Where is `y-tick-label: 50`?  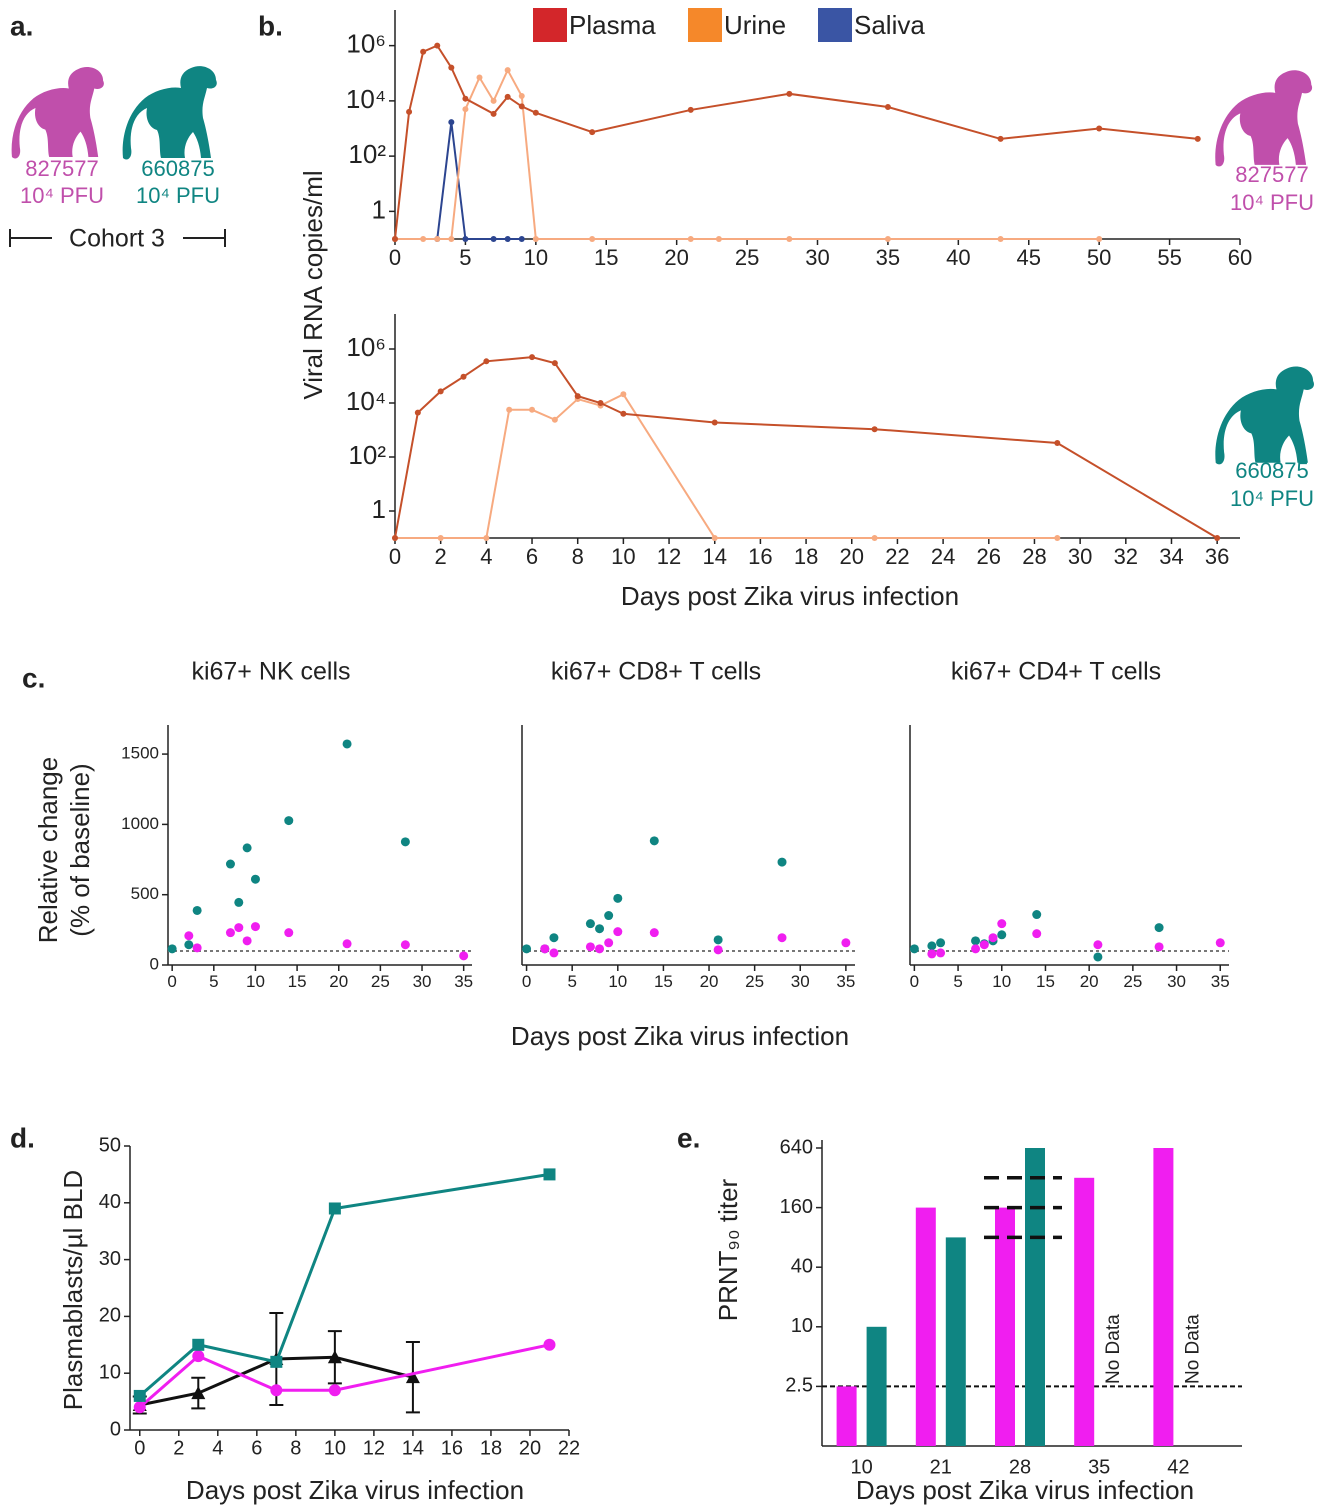
y-tick-label: 50 is located at coordinates (110, 1145).